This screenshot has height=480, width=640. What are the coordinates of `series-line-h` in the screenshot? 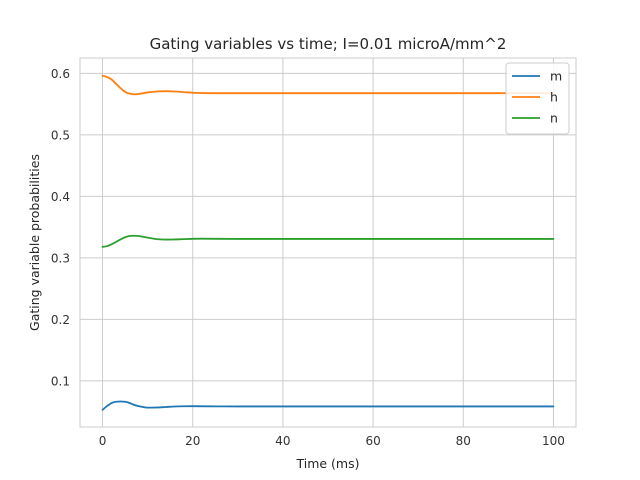 It's located at (328, 85).